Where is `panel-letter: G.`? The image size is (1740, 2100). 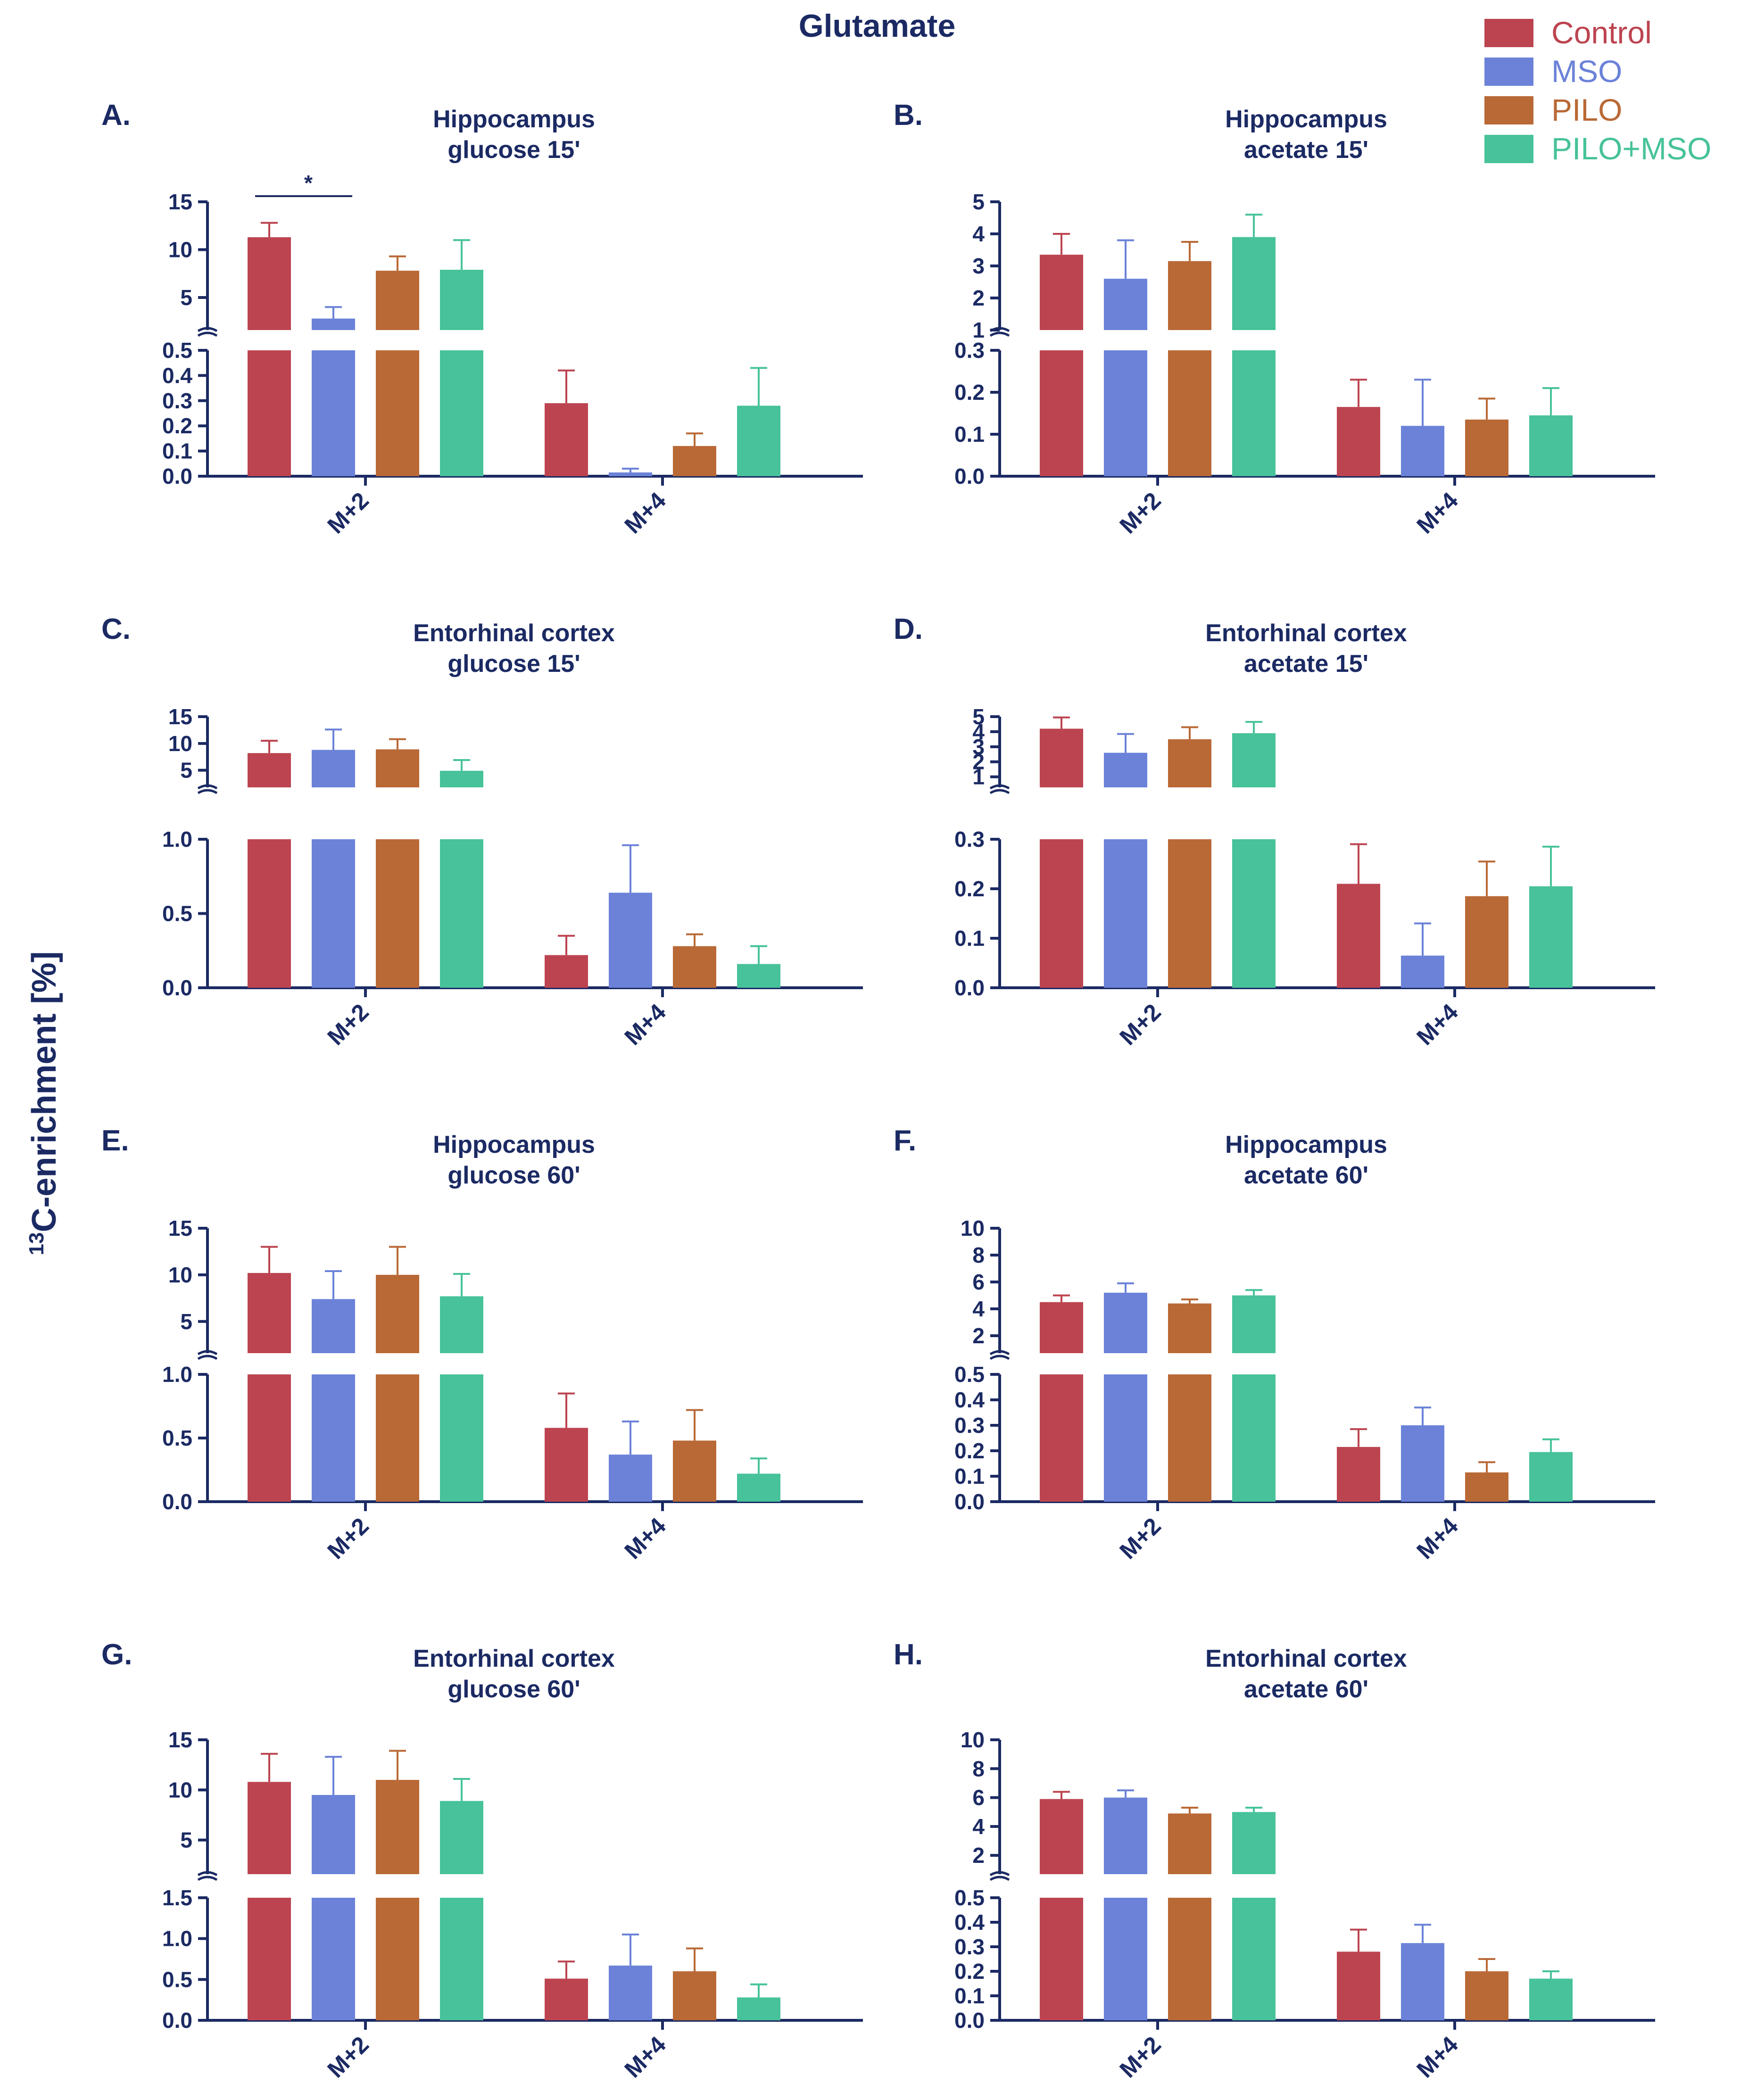
panel-letter: G. is located at coordinates (116, 1655).